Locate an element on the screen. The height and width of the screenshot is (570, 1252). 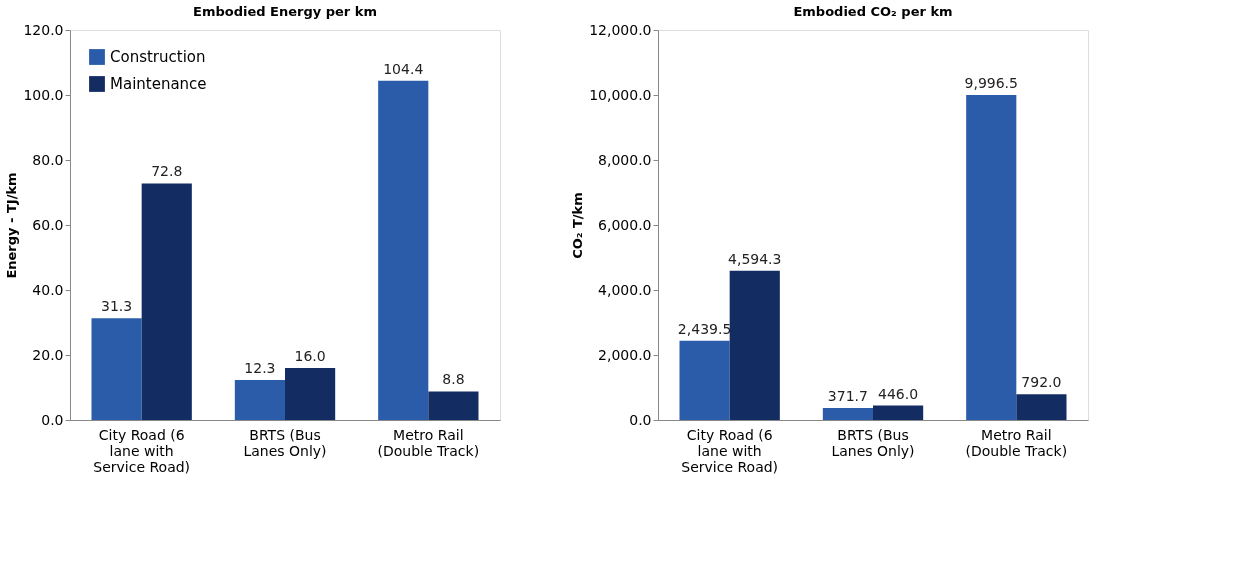
chart-title: Embodied Energy per km is located at coordinates (285, 11).